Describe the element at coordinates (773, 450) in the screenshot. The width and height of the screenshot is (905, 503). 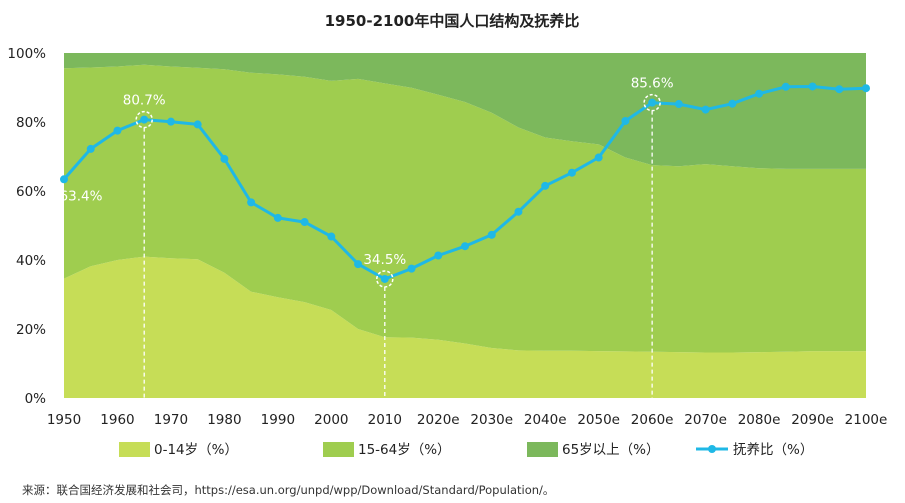
I see `legend-label: 抚养比（%）` at that location.